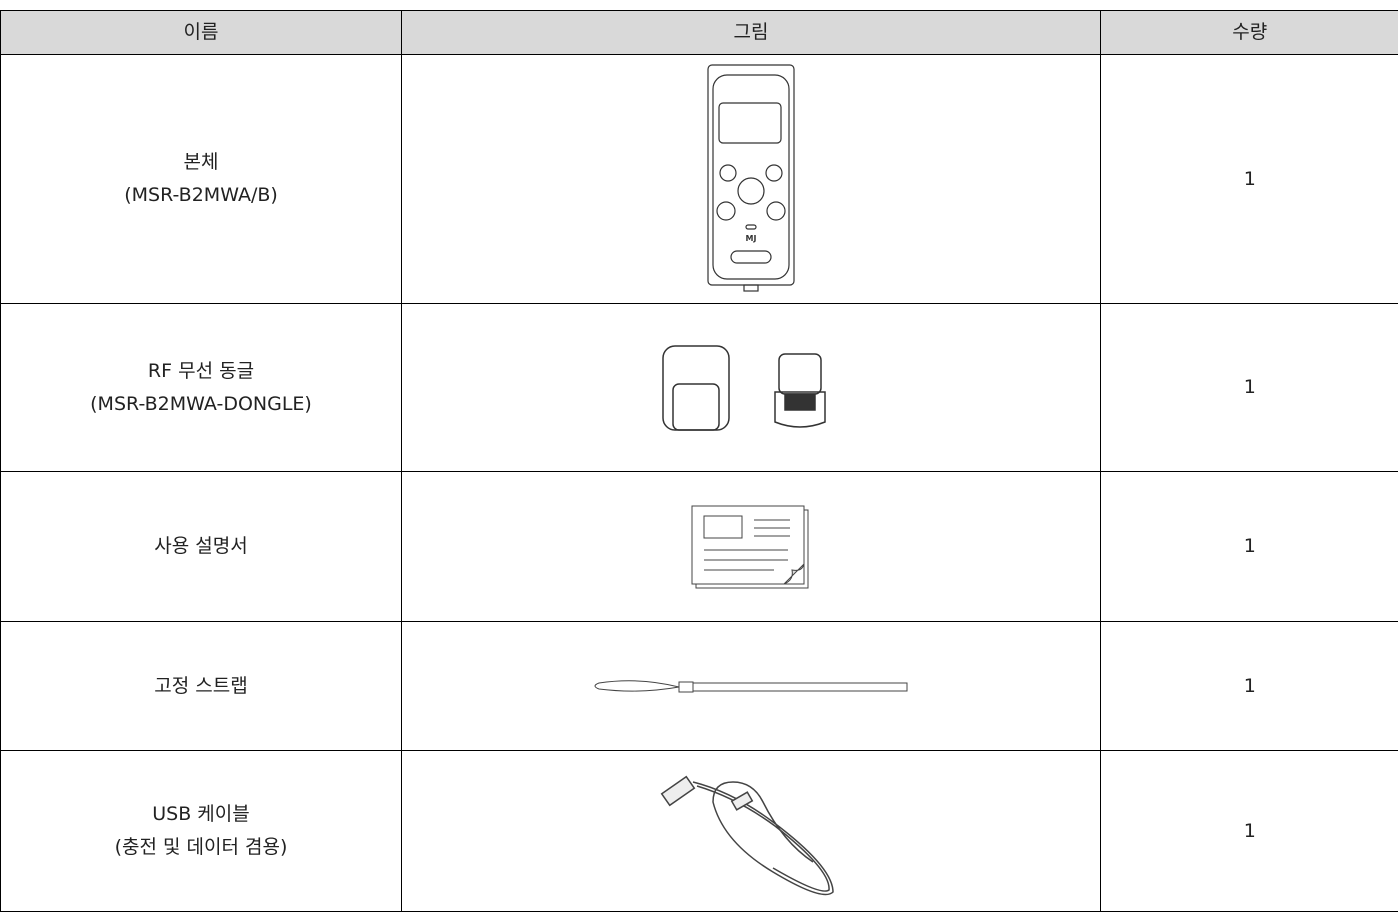  I want to click on row: 고정 스트랩 1, so click(699, 686).